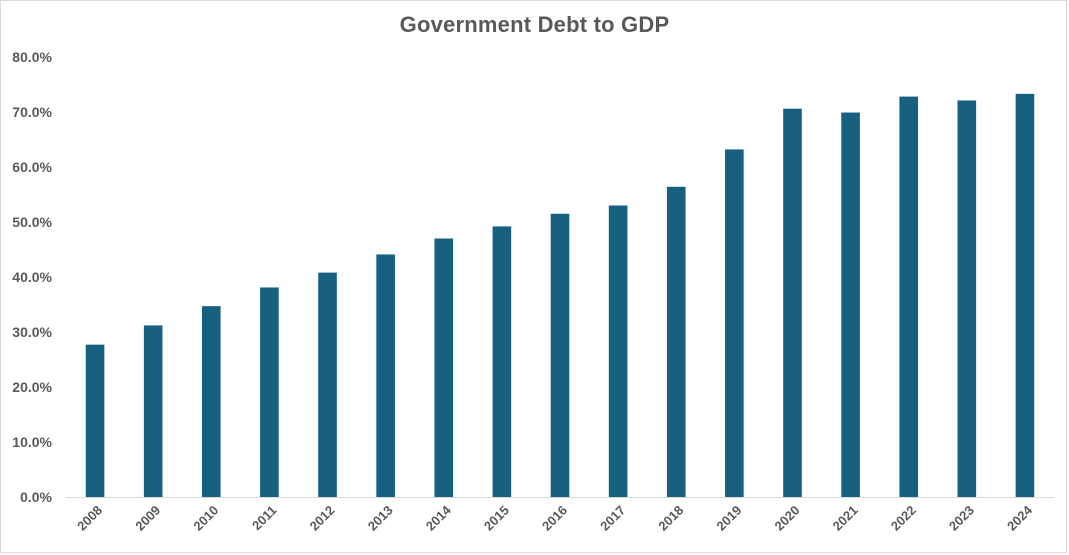  I want to click on x-tick-label: 2023, so click(961, 518).